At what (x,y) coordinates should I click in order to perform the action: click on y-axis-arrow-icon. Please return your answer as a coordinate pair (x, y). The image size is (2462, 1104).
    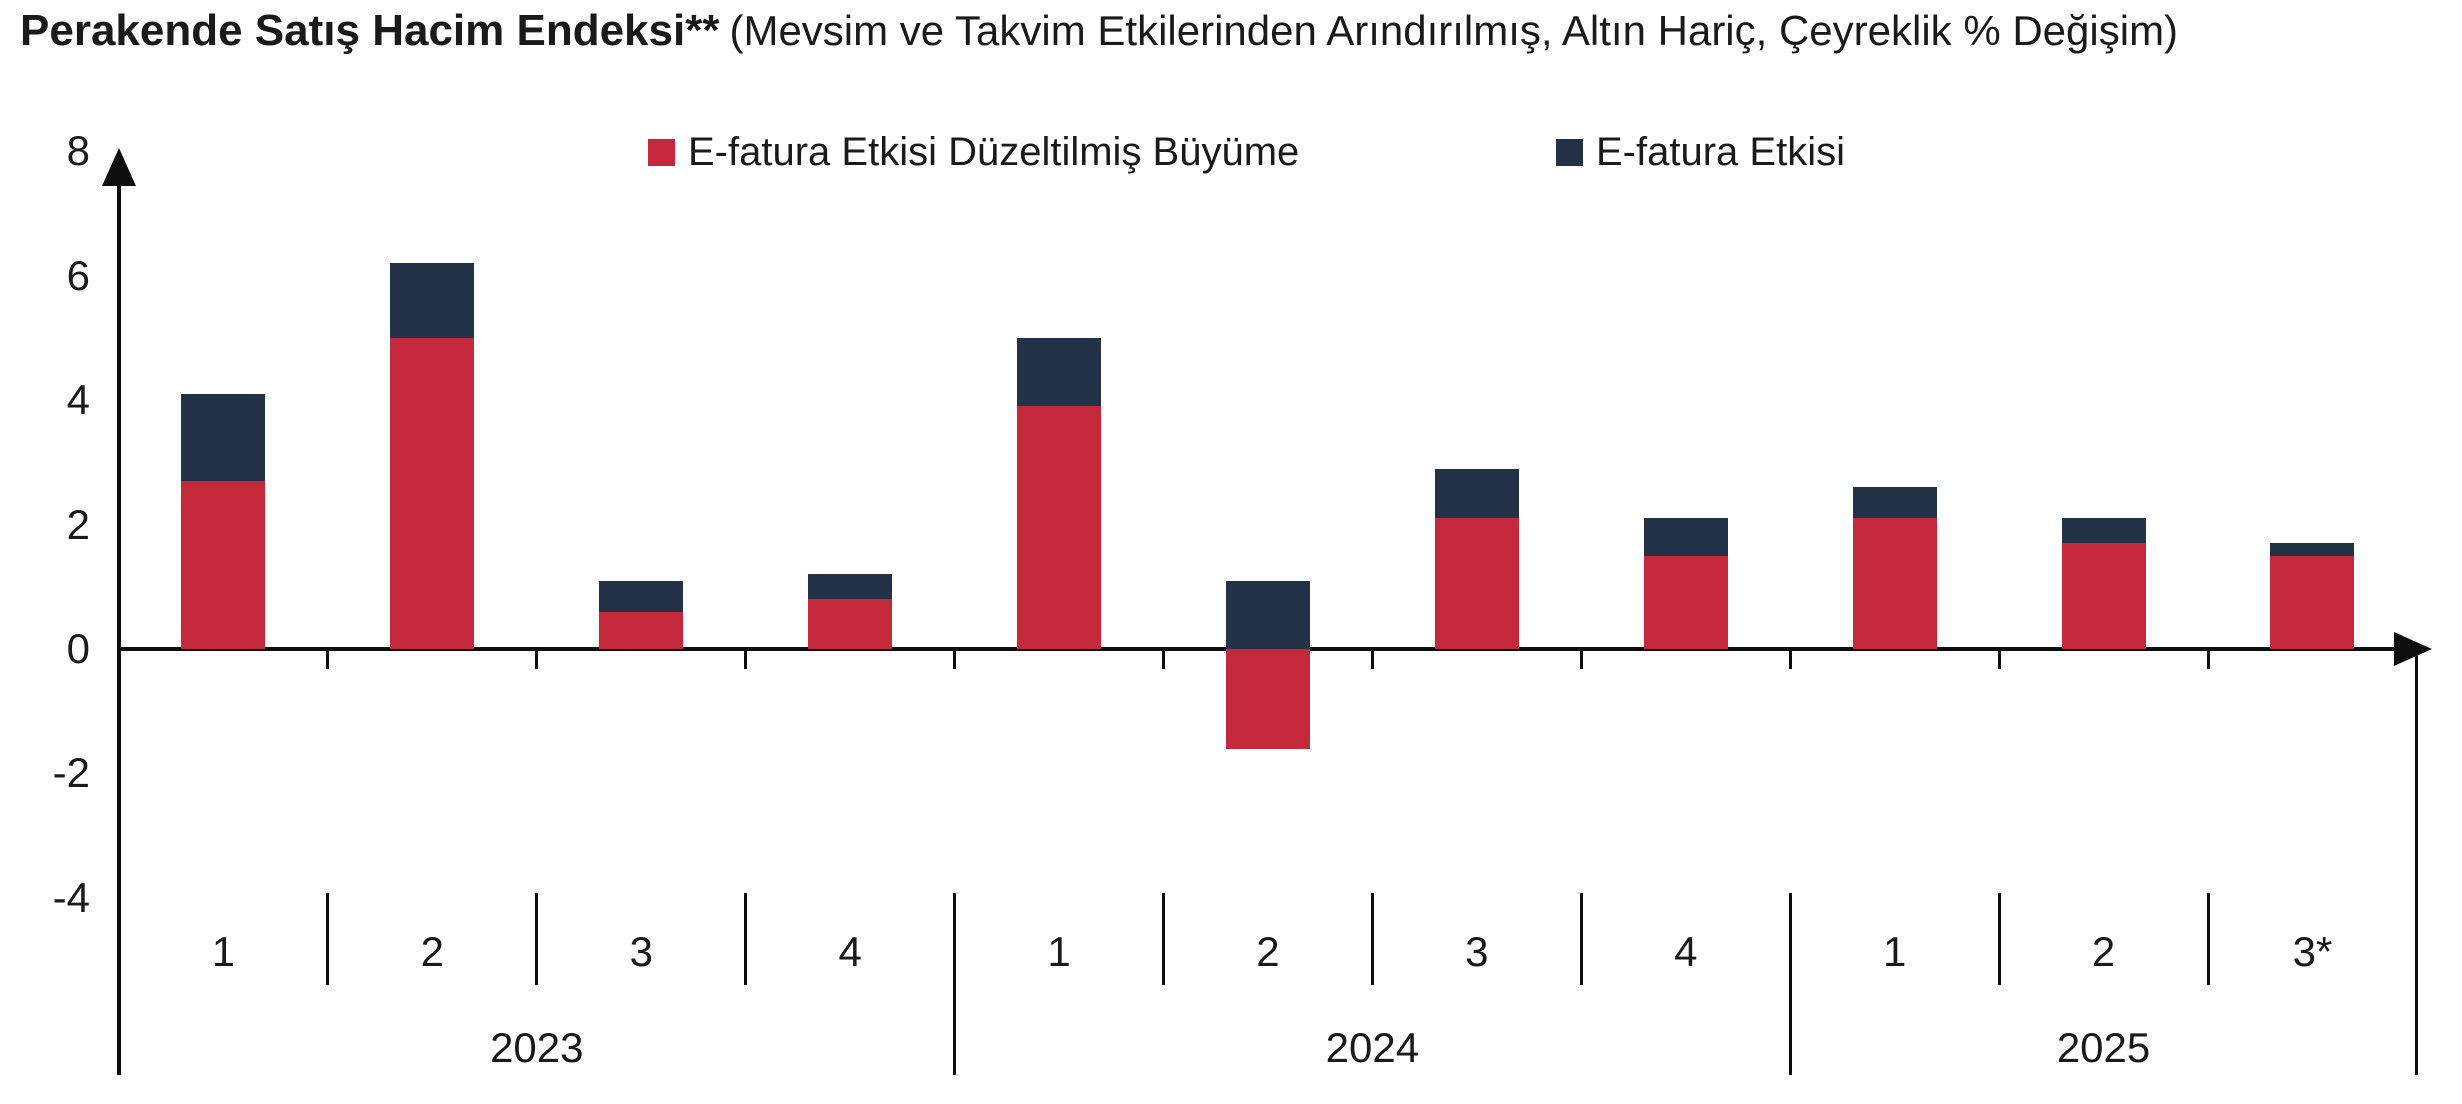
    Looking at the image, I should click on (119, 167).